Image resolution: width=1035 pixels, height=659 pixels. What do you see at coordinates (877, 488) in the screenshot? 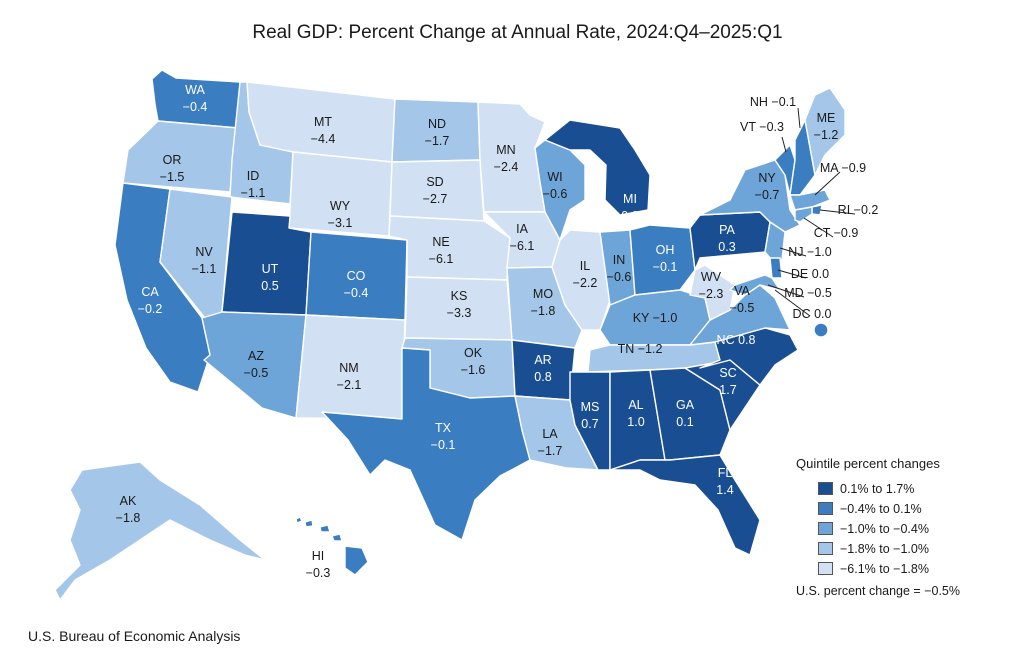
I see `legend-label: 0.1% to 1.7%` at bounding box center [877, 488].